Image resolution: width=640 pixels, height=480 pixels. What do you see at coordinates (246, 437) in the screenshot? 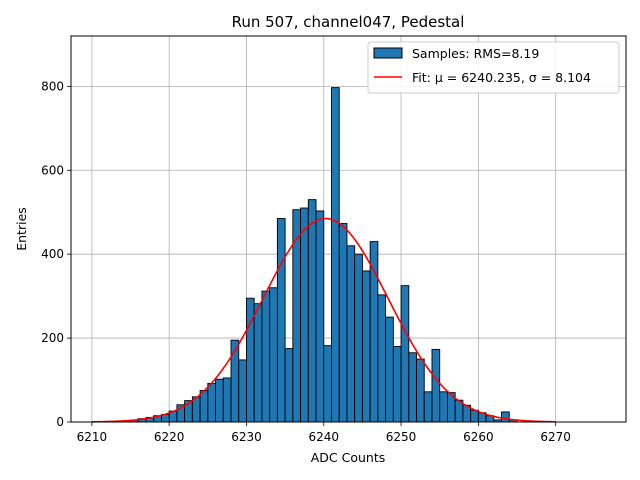
I see `x-tick-label: 6230` at bounding box center [246, 437].